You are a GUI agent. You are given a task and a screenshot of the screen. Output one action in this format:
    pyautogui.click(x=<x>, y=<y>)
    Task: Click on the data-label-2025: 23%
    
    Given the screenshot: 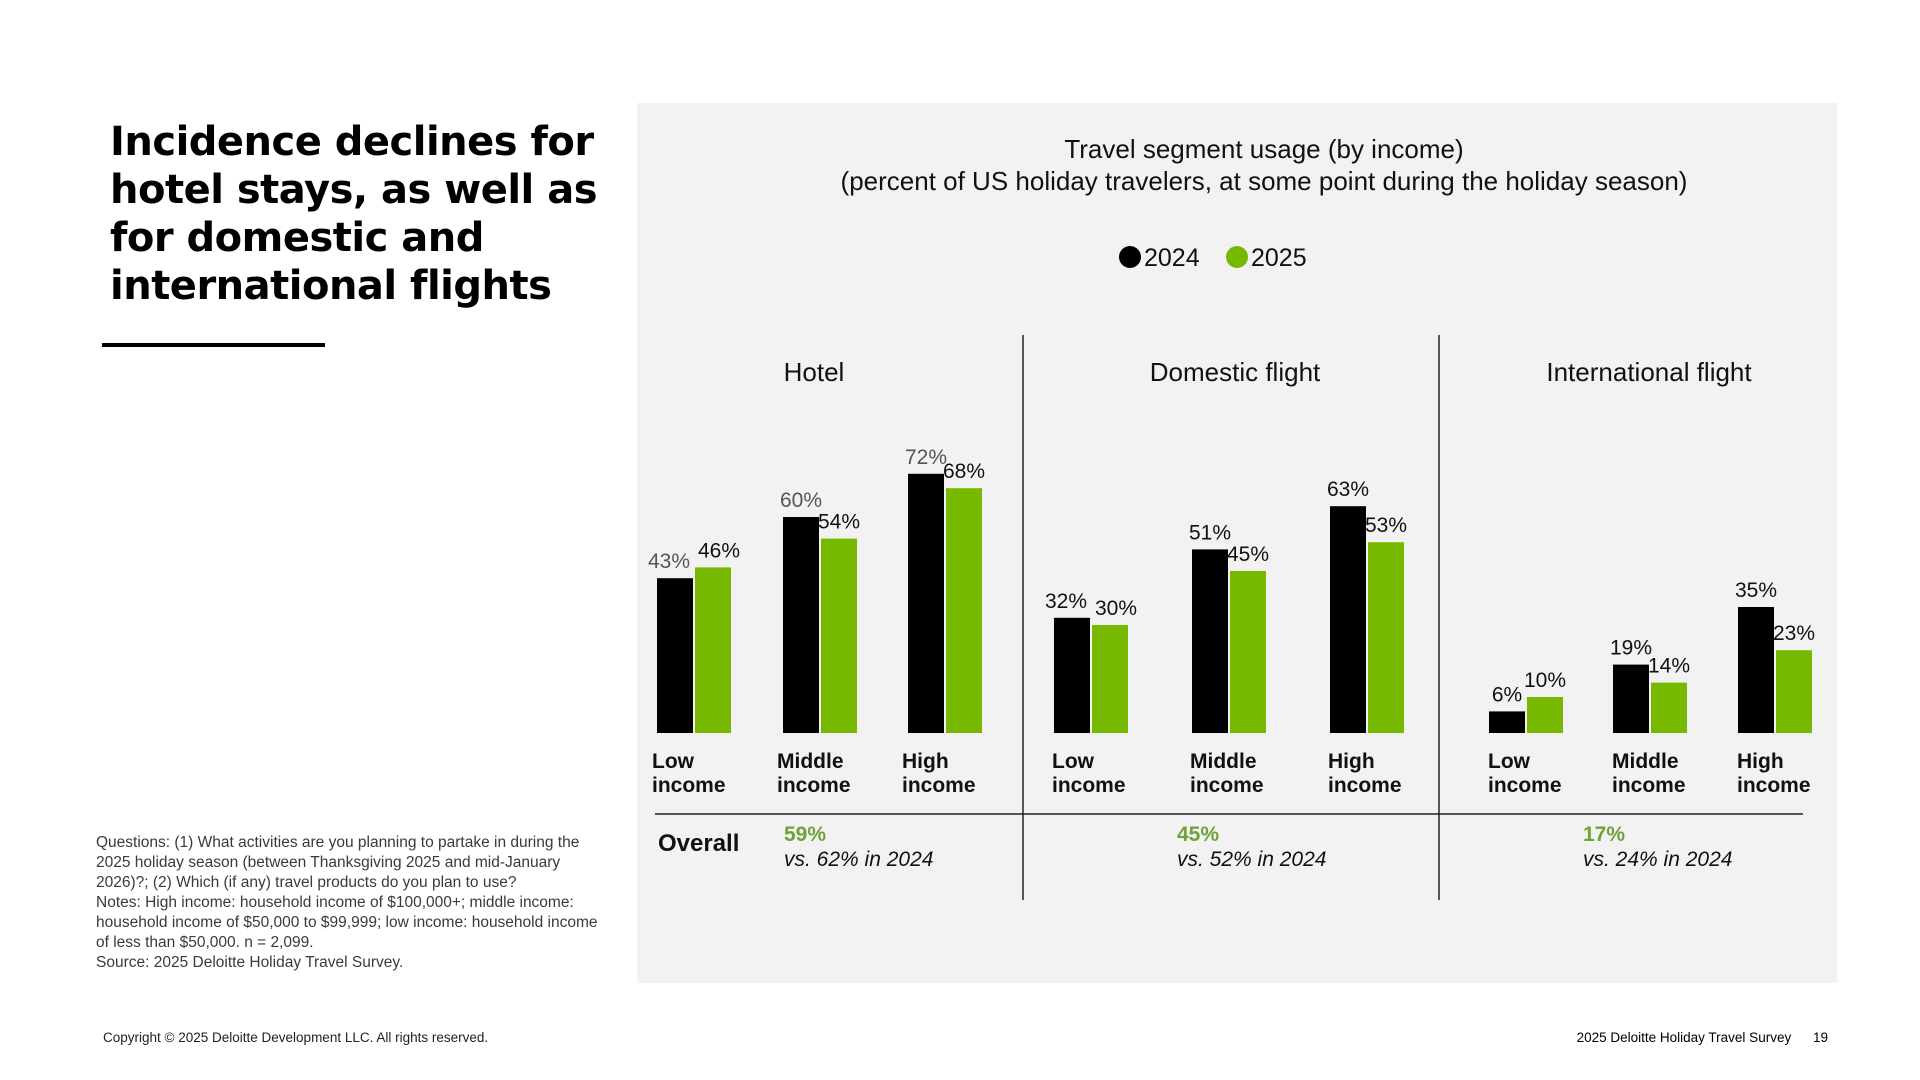 What is the action you would take?
    pyautogui.click(x=1794, y=633)
    